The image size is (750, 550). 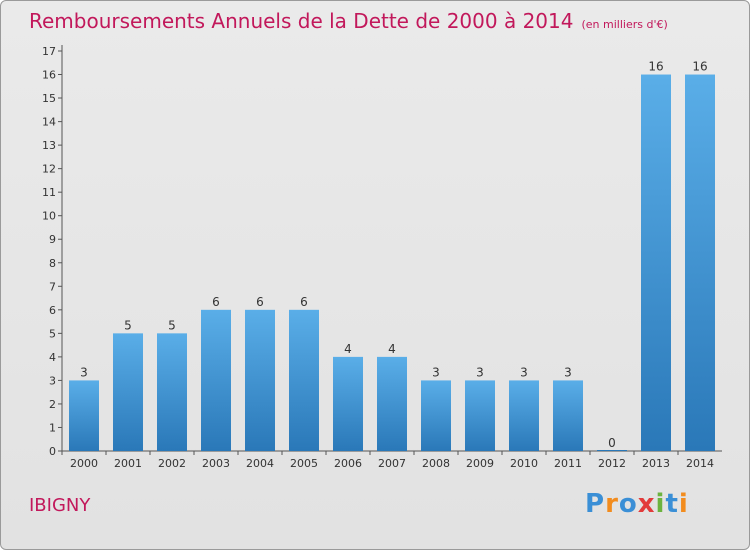 What do you see at coordinates (52, 357) in the screenshot?
I see `y-tick-label: 4` at bounding box center [52, 357].